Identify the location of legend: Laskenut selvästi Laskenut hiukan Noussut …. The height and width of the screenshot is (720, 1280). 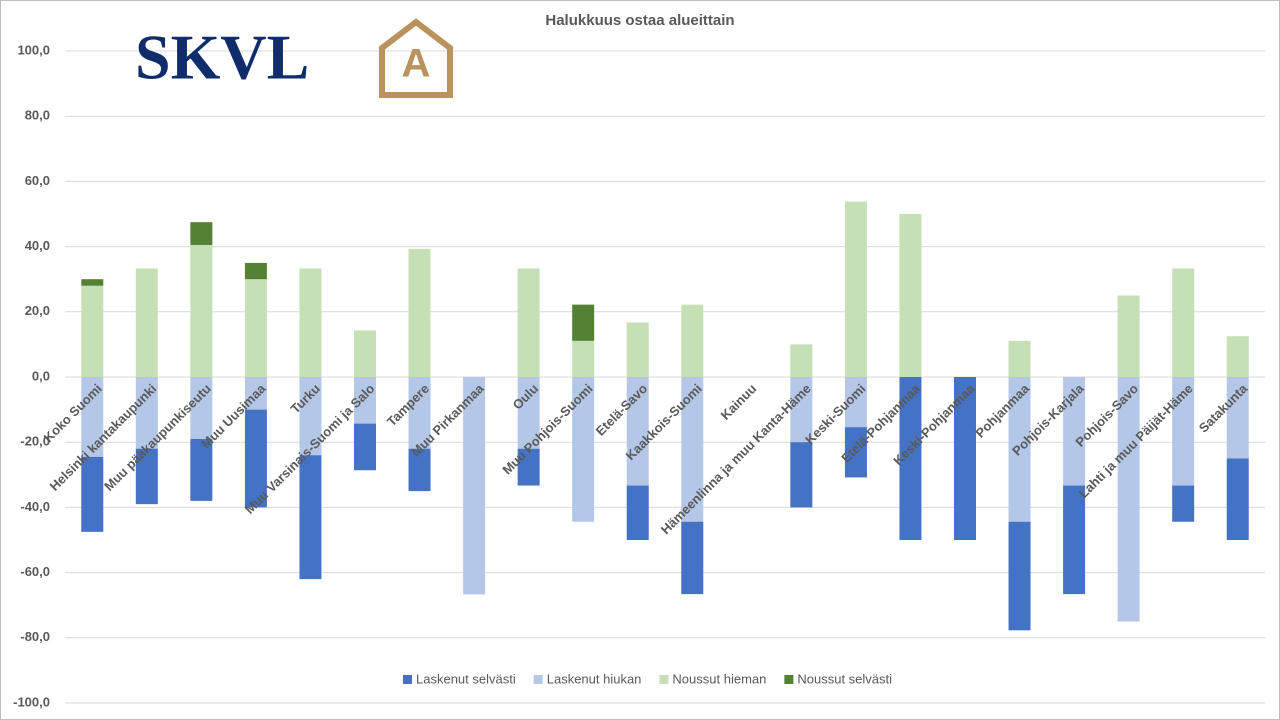
(647, 678).